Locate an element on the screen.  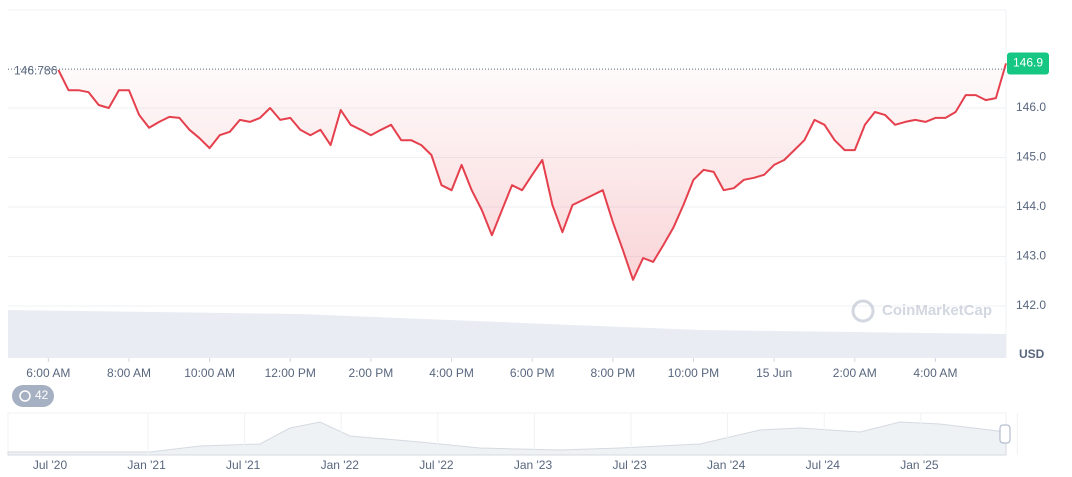
watermark: CoinMarketCap is located at coordinates (921, 311).